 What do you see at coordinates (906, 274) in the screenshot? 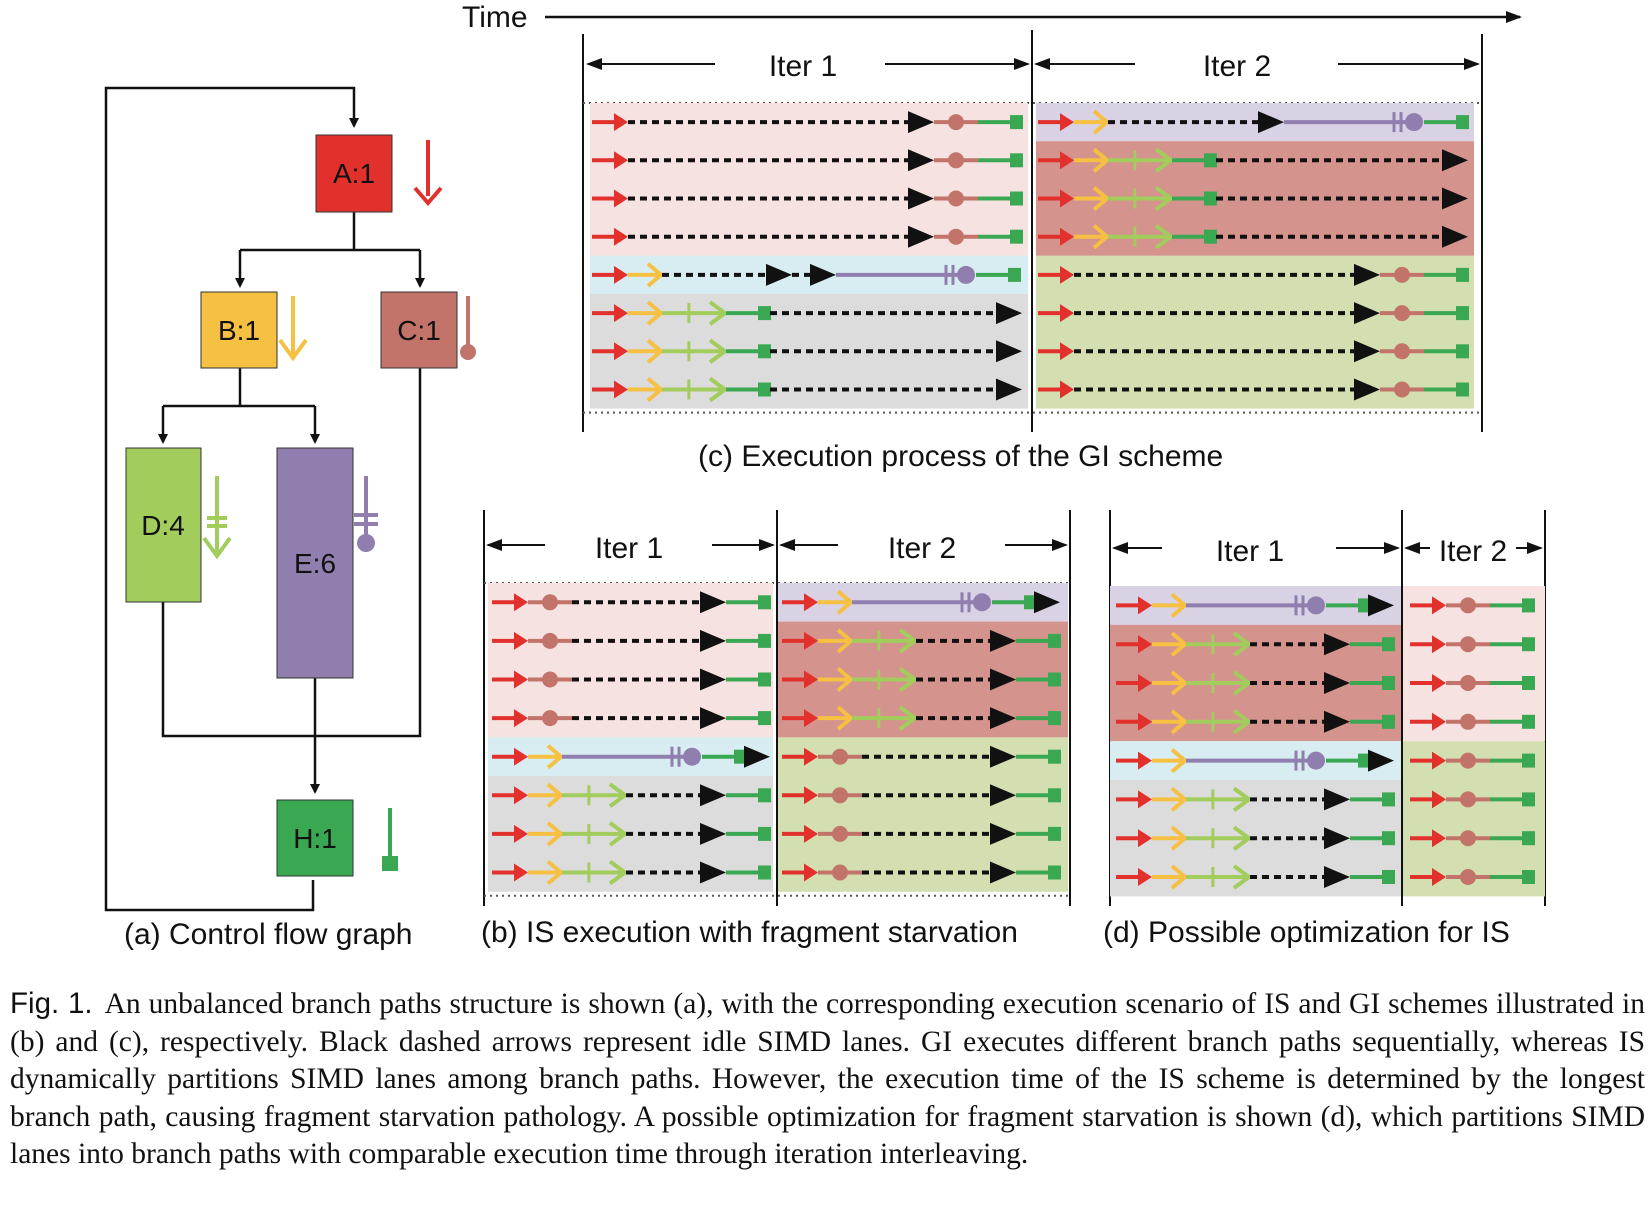
I see `panel-c-lane-iter1-tail` at bounding box center [906, 274].